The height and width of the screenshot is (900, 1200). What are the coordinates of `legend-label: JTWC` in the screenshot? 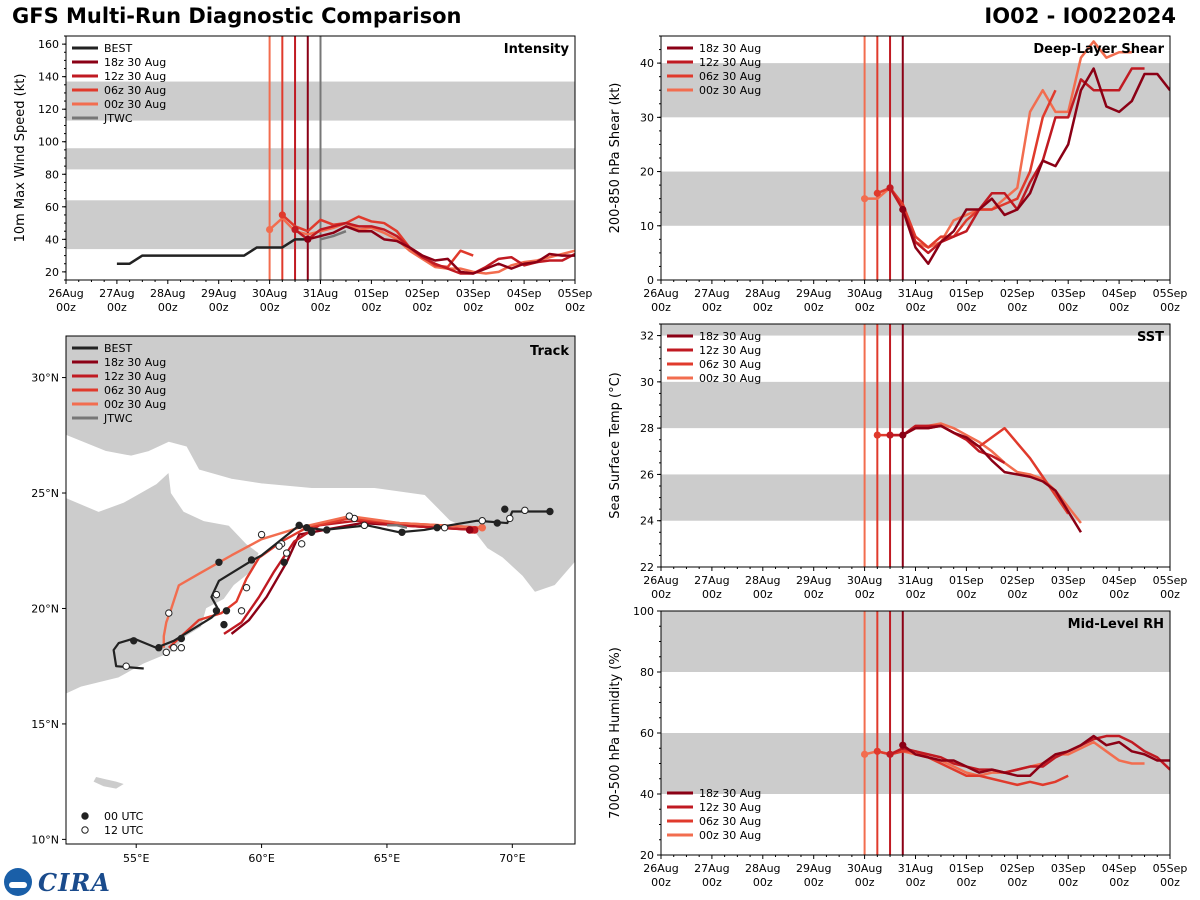 It's located at (118, 118).